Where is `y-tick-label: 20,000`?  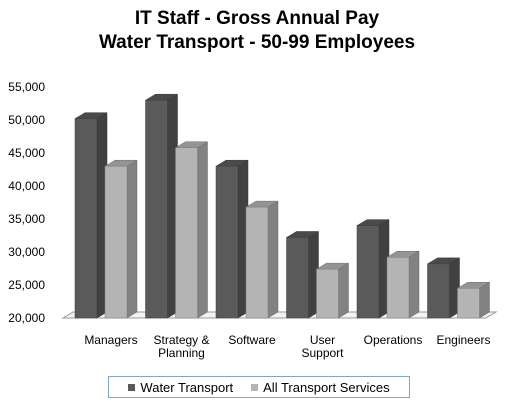 y-tick-label: 20,000 is located at coordinates (26, 318).